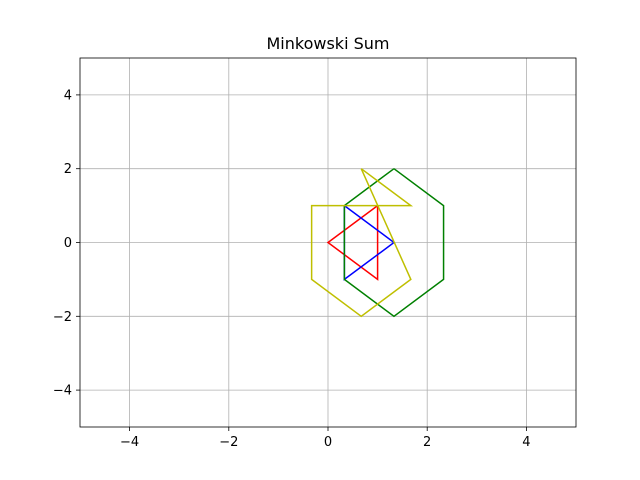  Describe the element at coordinates (68, 95) in the screenshot. I see `y-tick-label: 4` at that location.